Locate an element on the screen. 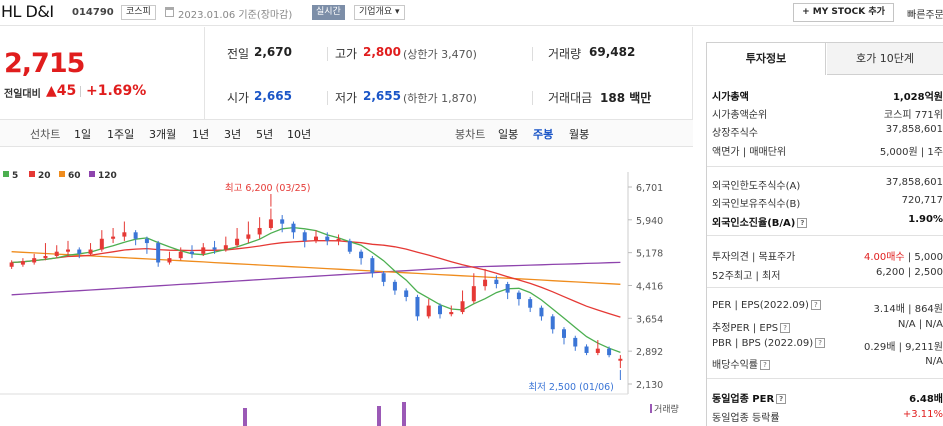  candle-chart-label: 봉차트 is located at coordinates (470, 134).